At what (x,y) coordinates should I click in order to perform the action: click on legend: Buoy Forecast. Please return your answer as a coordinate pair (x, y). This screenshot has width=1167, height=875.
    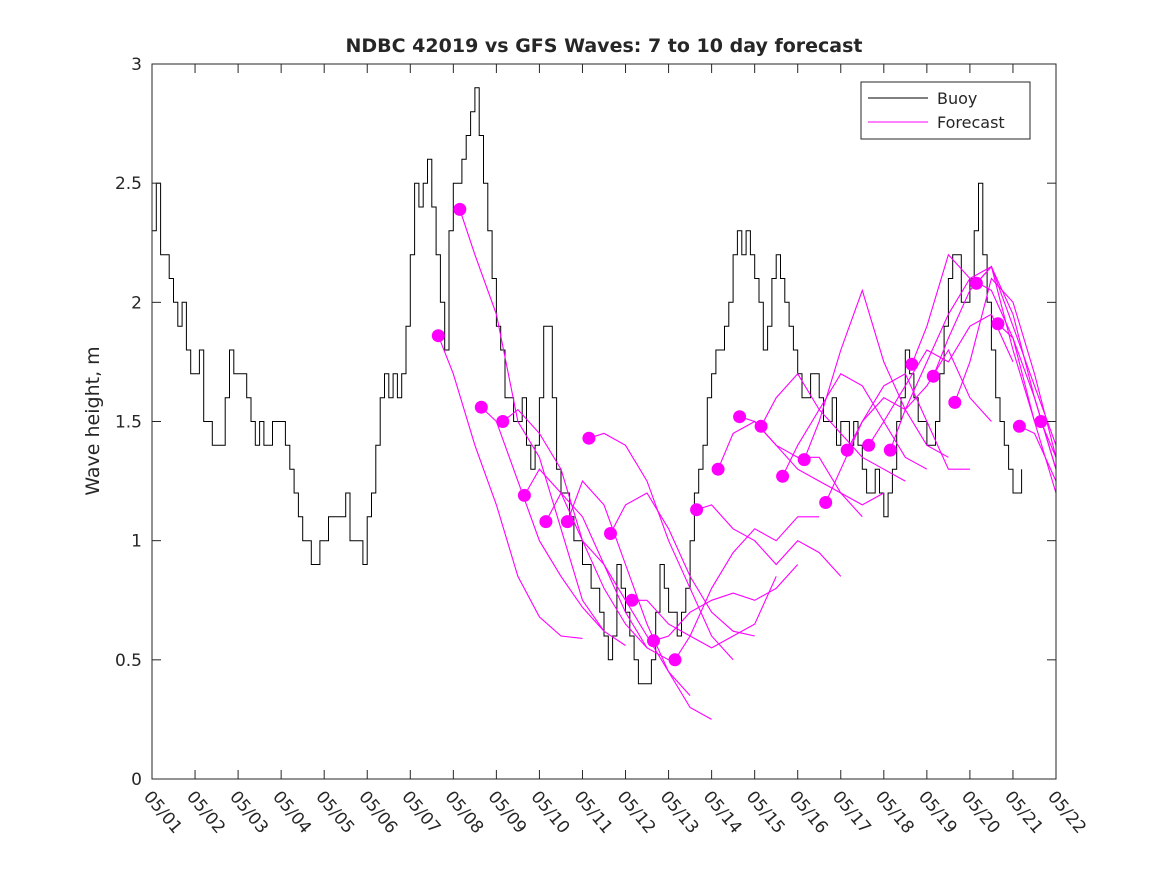
    Looking at the image, I should click on (945, 110).